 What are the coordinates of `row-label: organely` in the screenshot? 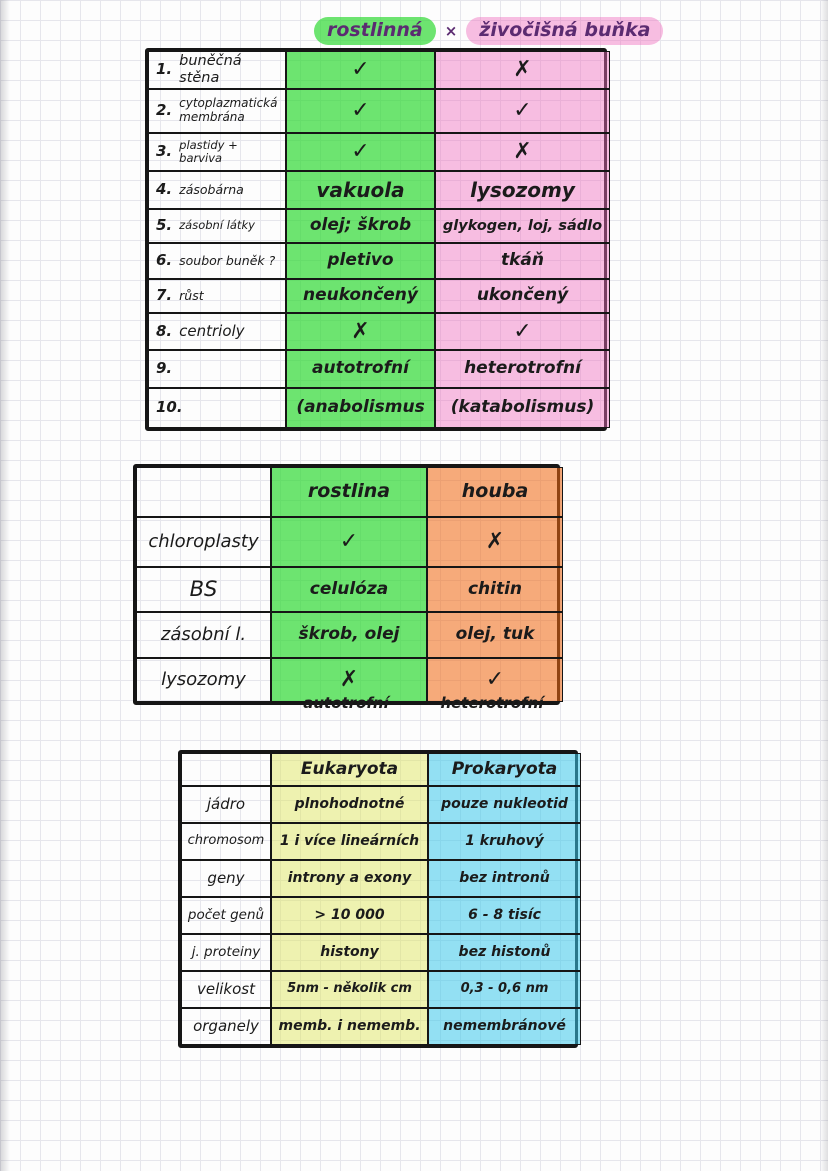 It's located at (226, 1026).